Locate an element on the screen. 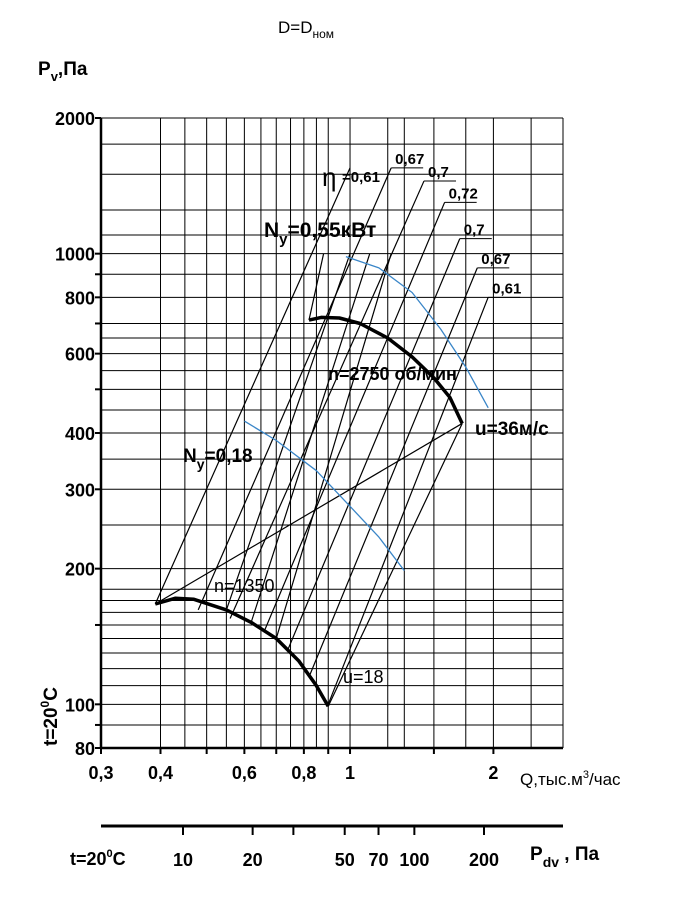 Image resolution: width=690 pixels, height=901 pixels. efficiency-label: 0,72 is located at coordinates (463, 193).